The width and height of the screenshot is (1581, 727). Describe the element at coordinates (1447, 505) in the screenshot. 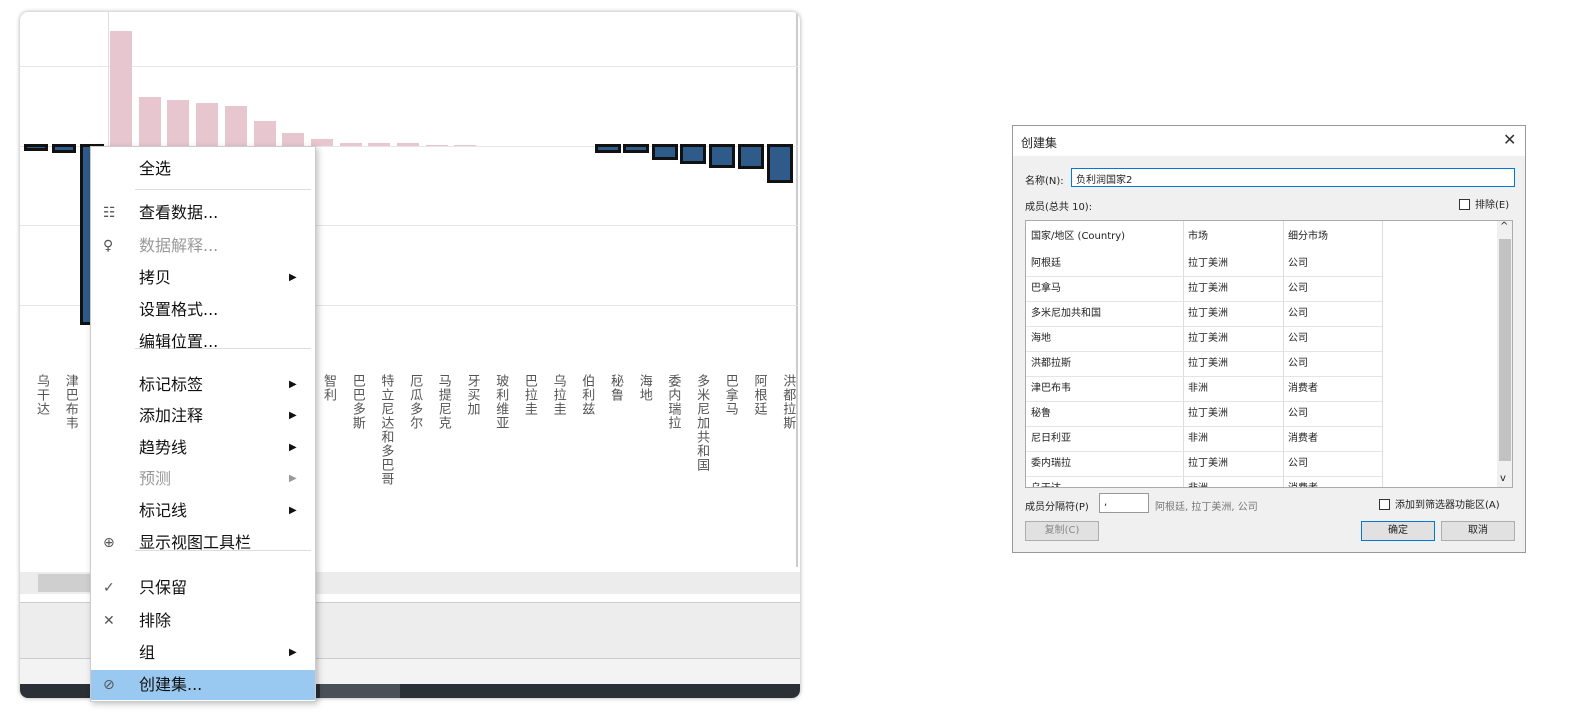

I see `add-filter-label: 添加到筛选器功能区(A)` at that location.